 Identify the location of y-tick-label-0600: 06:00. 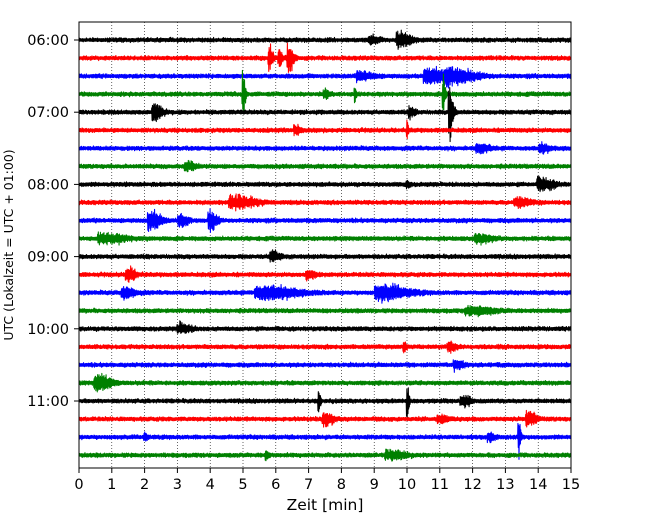
(48, 41).